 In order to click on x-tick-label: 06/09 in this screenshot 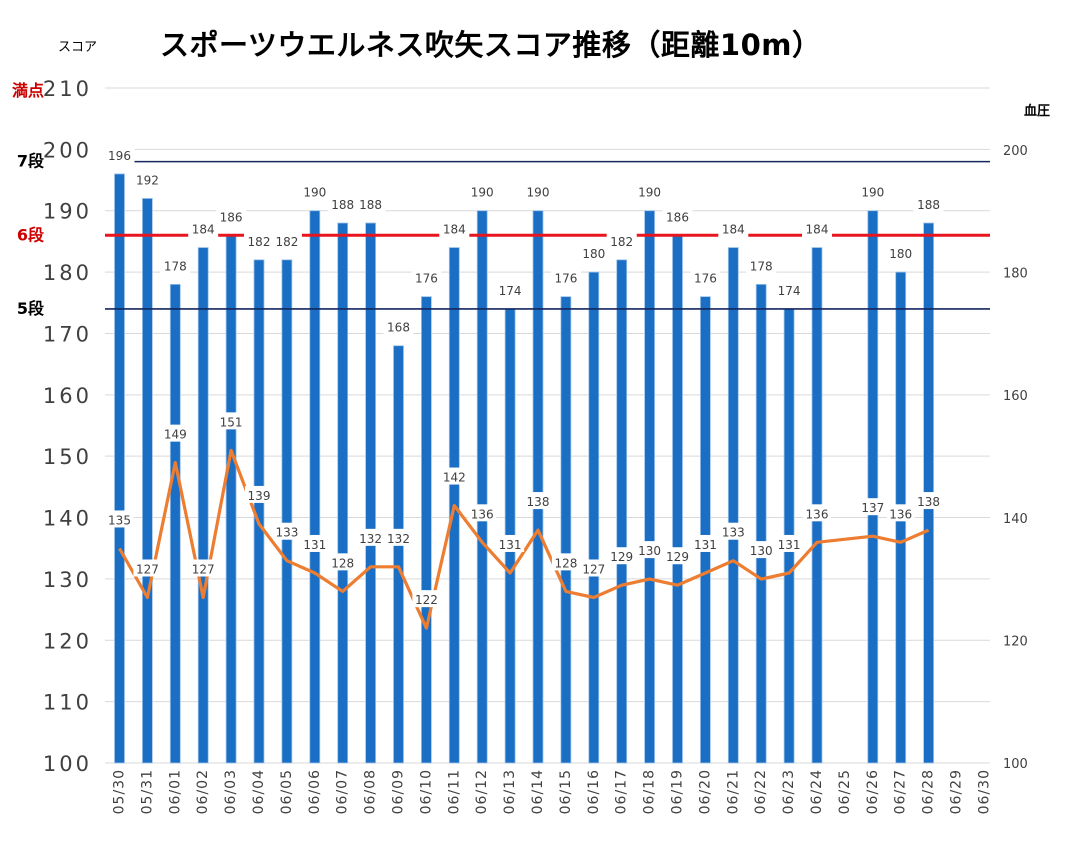, I will do `click(399, 791)`.